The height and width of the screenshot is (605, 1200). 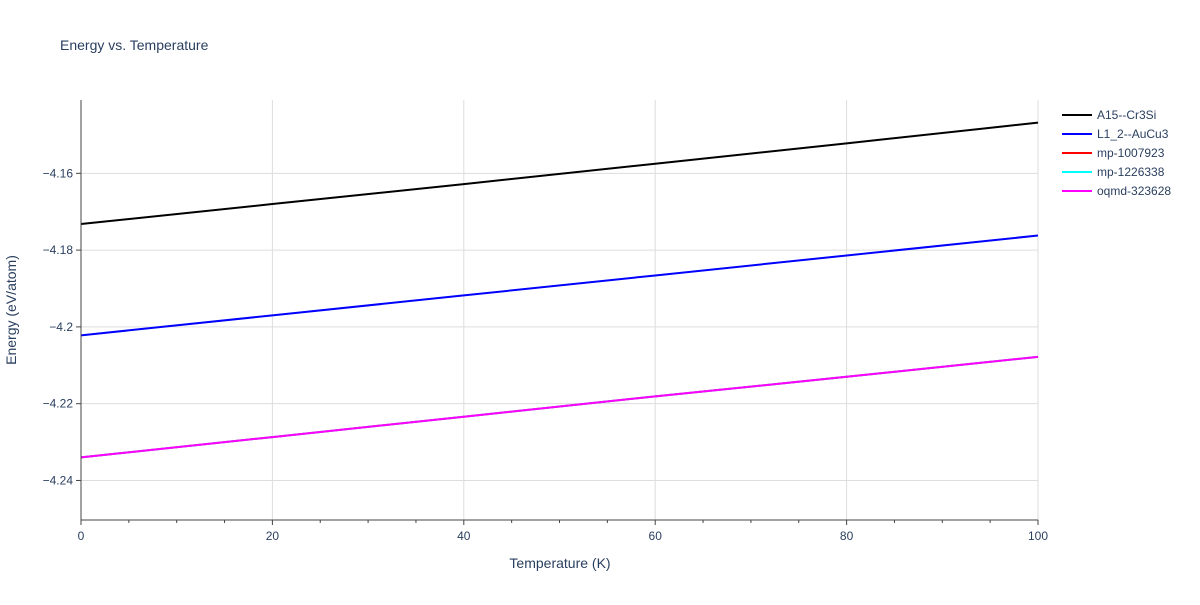 What do you see at coordinates (559, 285) in the screenshot?
I see `series-line-l1-2-aucu3` at bounding box center [559, 285].